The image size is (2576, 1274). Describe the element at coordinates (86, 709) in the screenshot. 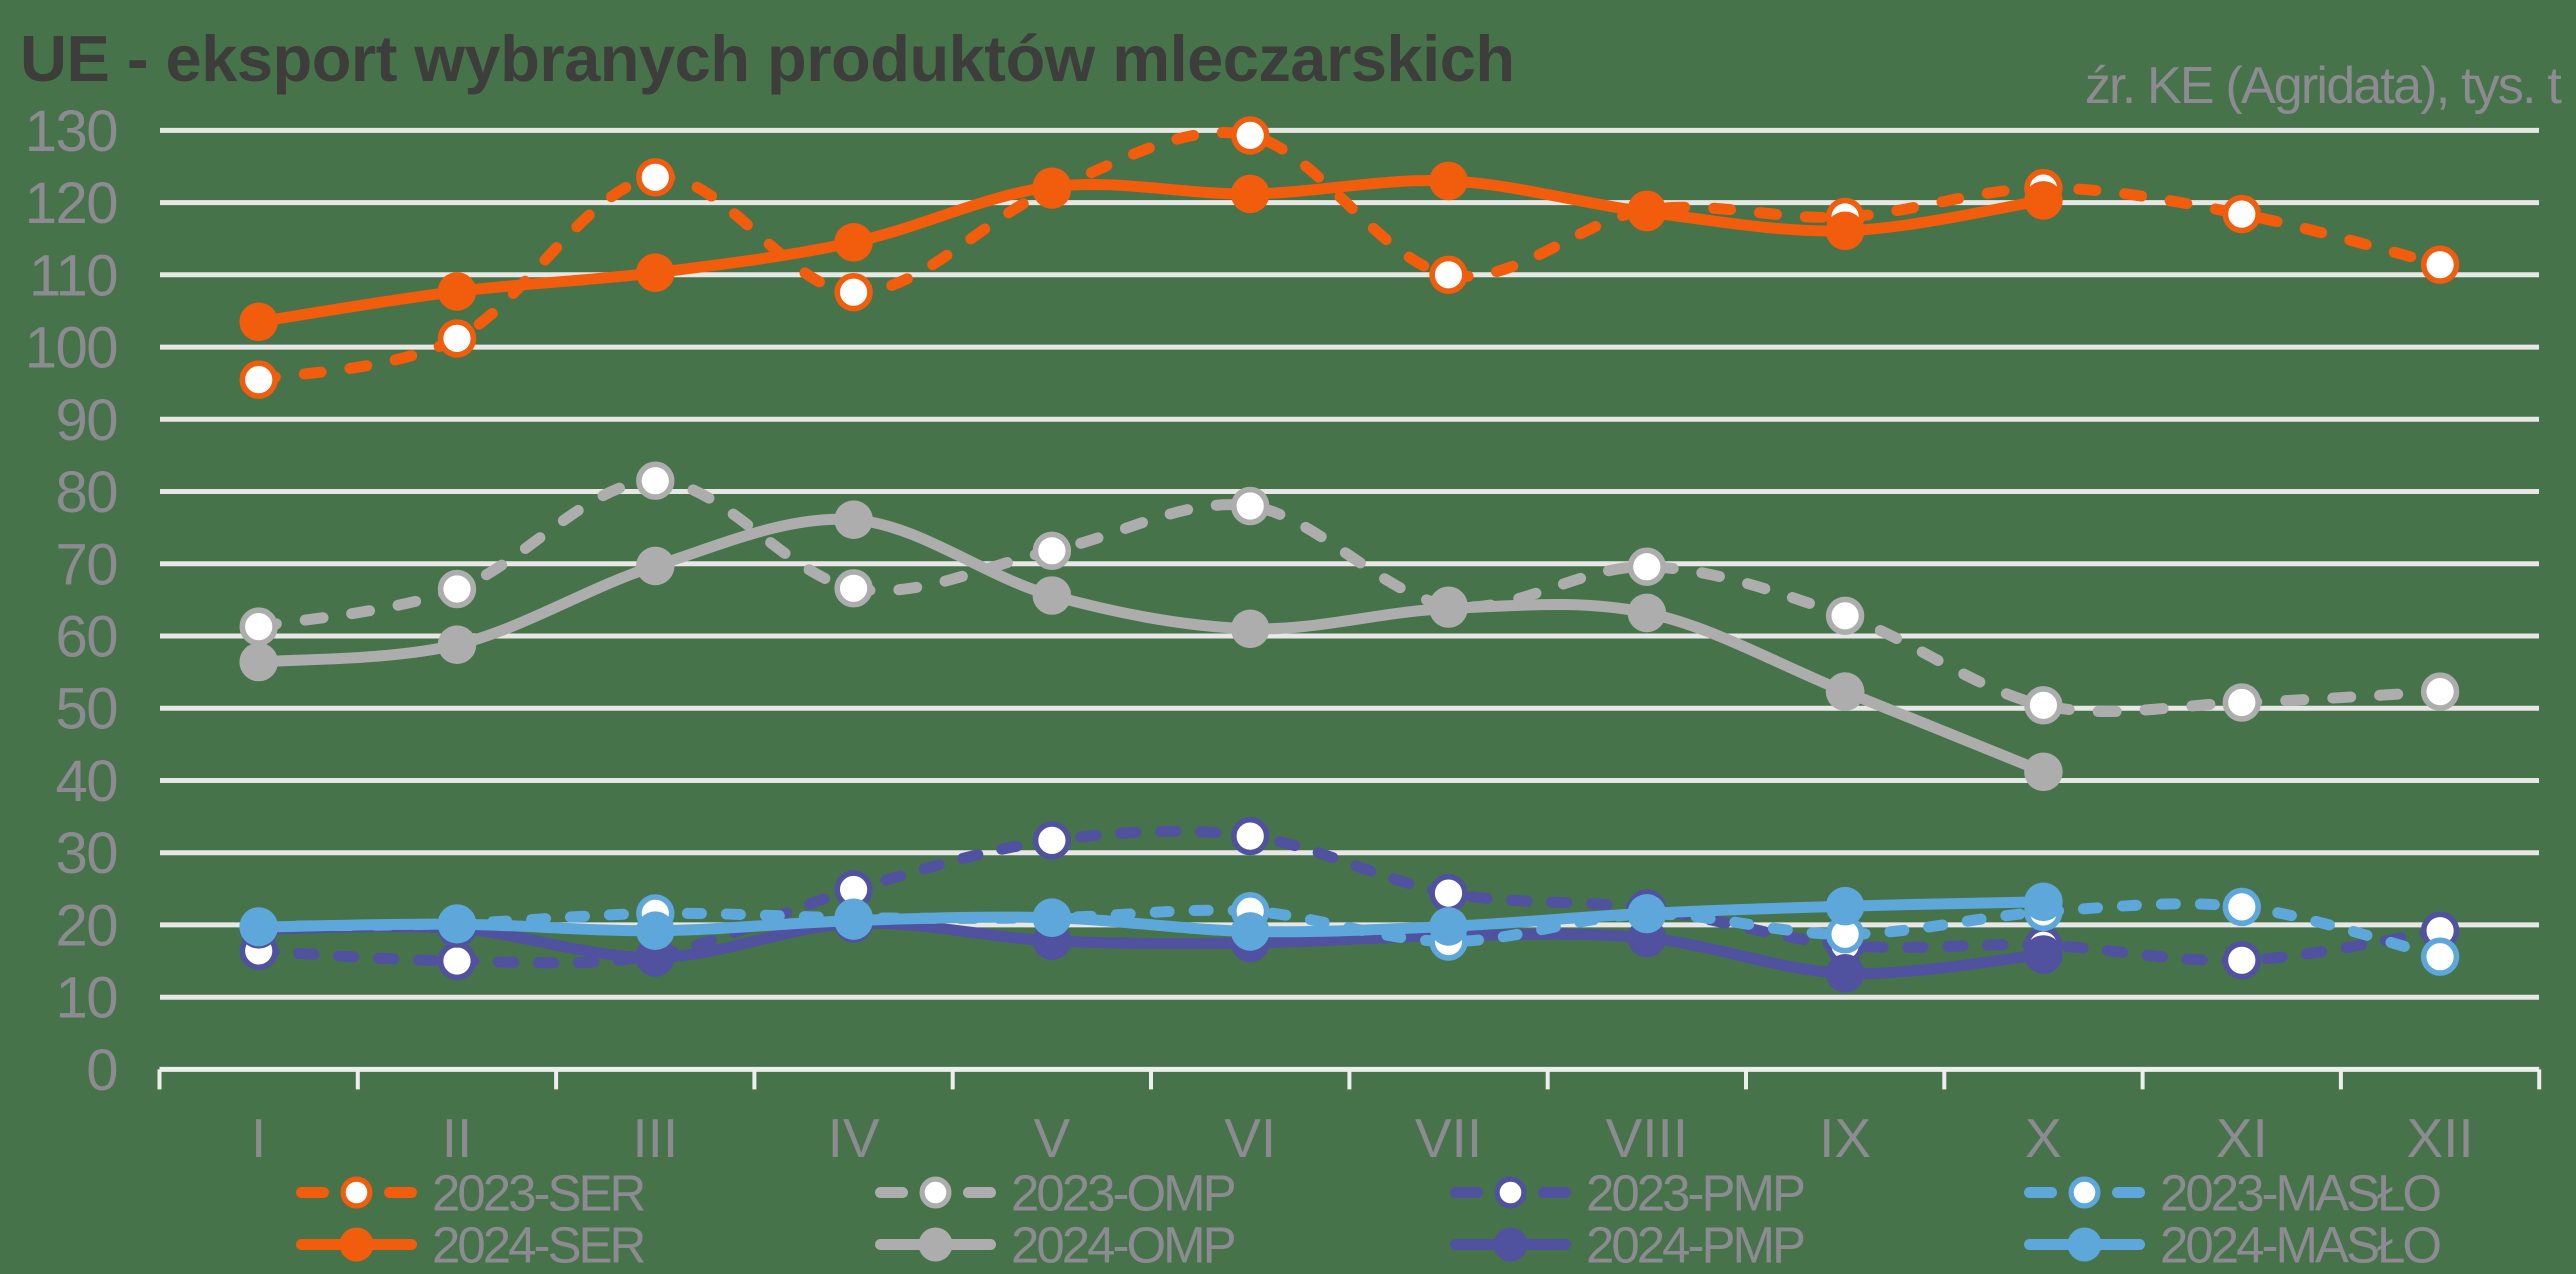

I see `svg-text: 50` at that location.